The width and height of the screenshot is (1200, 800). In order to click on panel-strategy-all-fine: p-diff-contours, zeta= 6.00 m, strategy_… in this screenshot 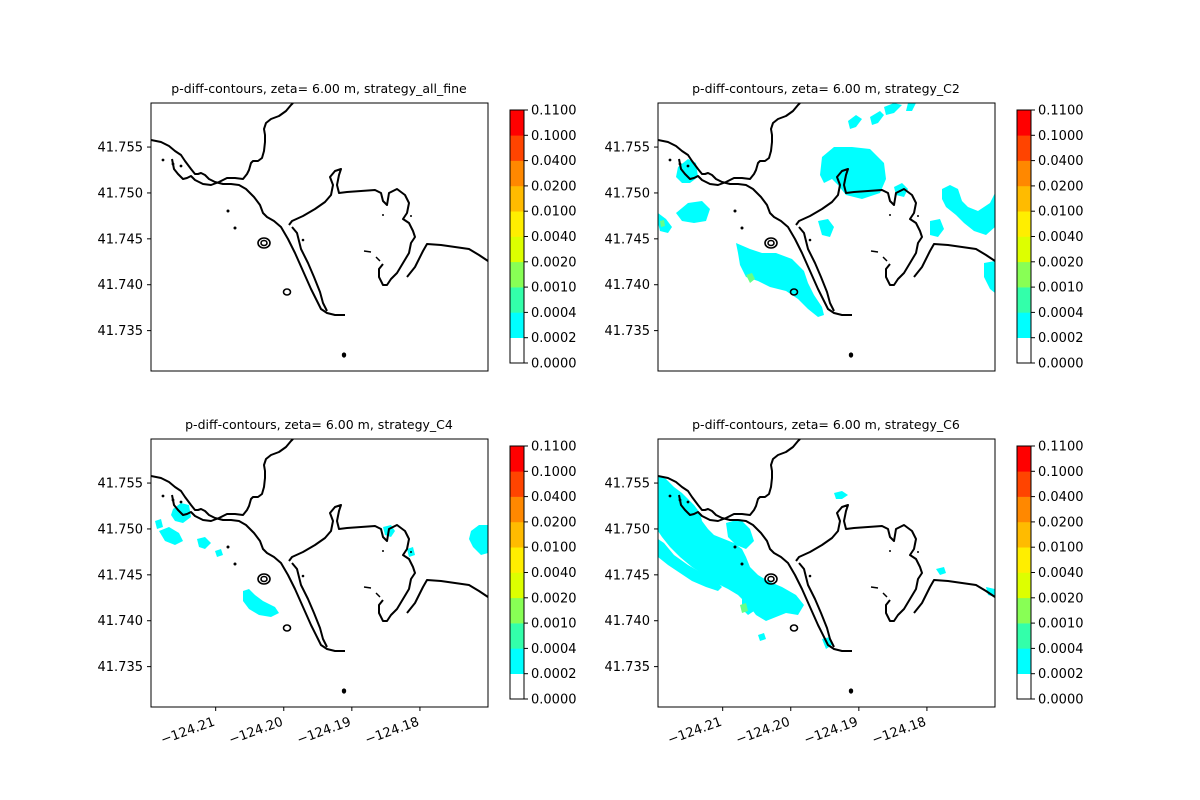, I will do `click(337, 226)`.